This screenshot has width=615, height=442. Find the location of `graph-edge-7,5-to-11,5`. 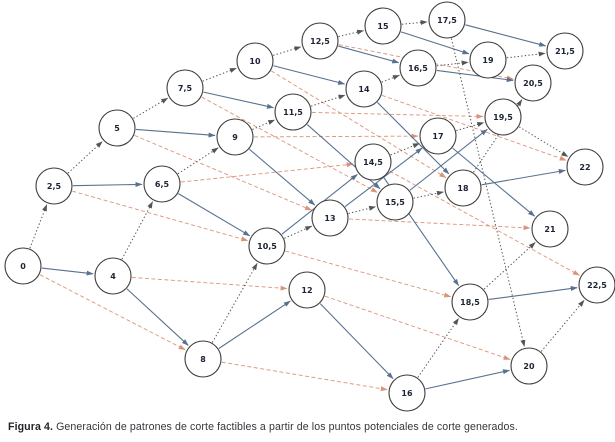

graph-edge-7,5-to-11,5 is located at coordinates (238, 100).